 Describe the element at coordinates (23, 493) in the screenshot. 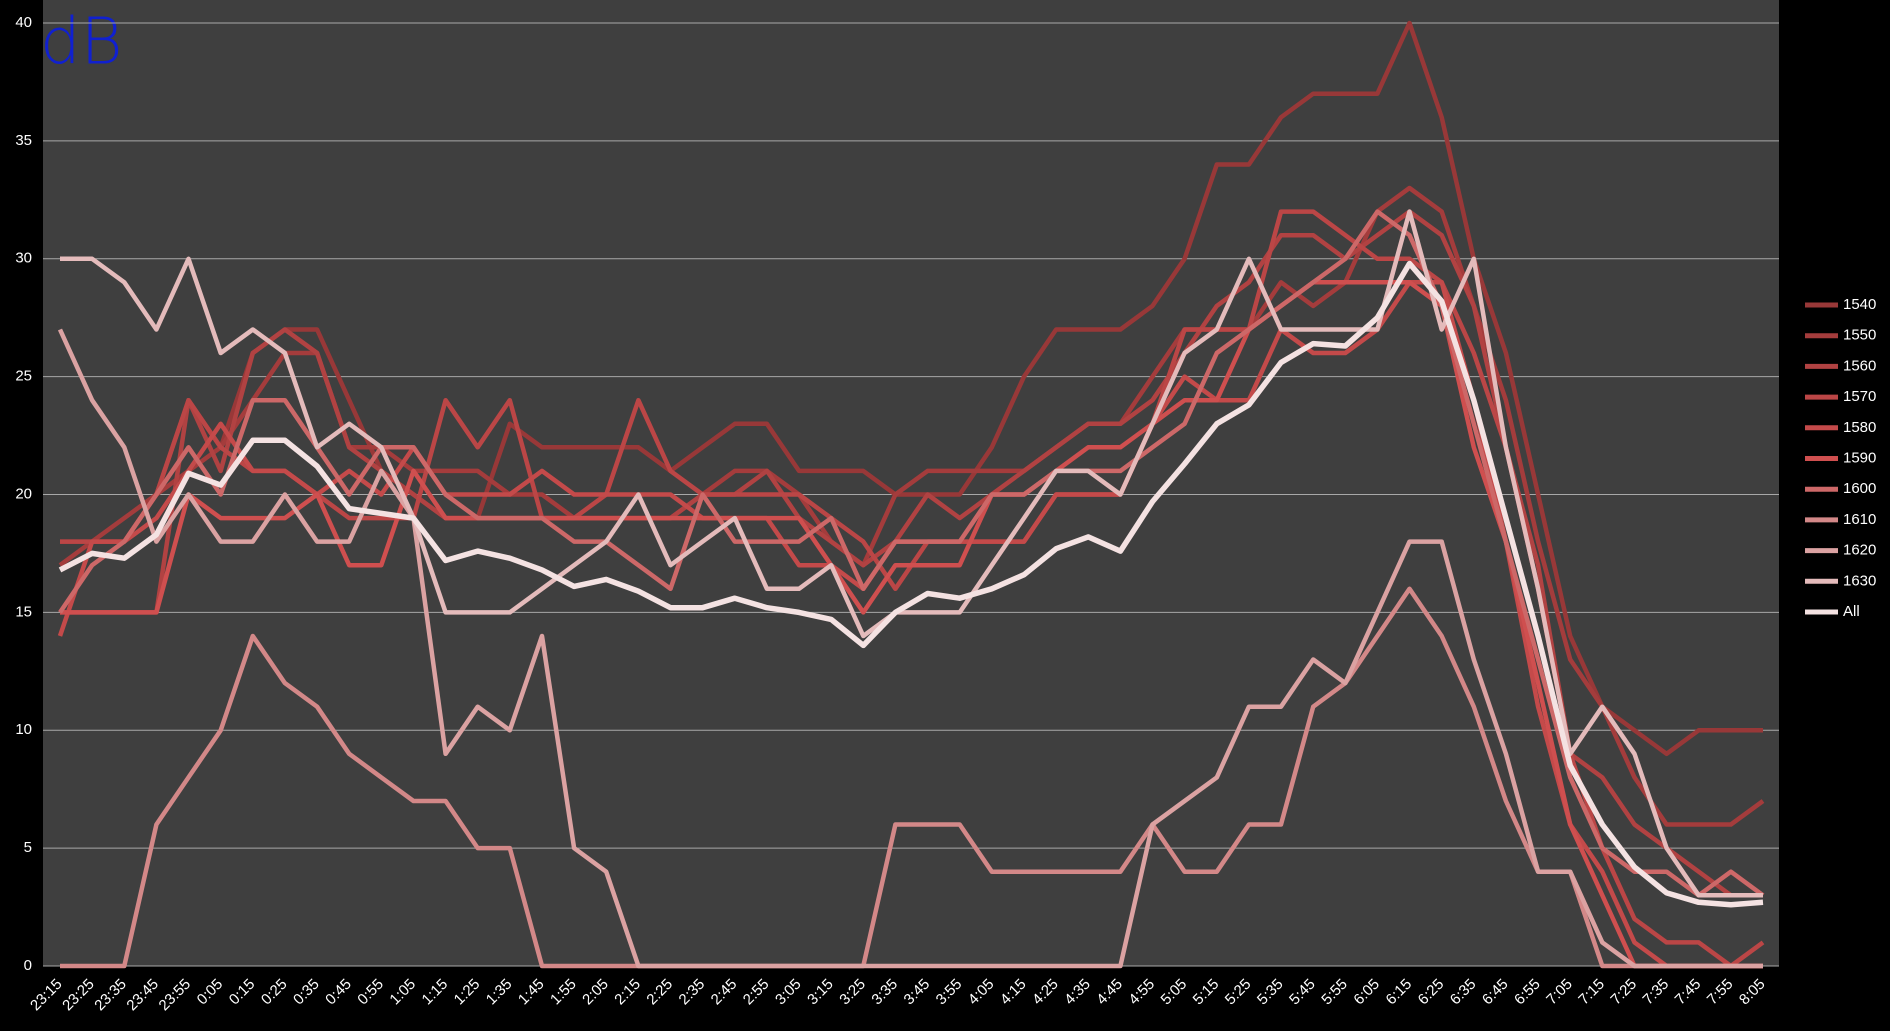

I see `y-tick-label: 20` at that location.